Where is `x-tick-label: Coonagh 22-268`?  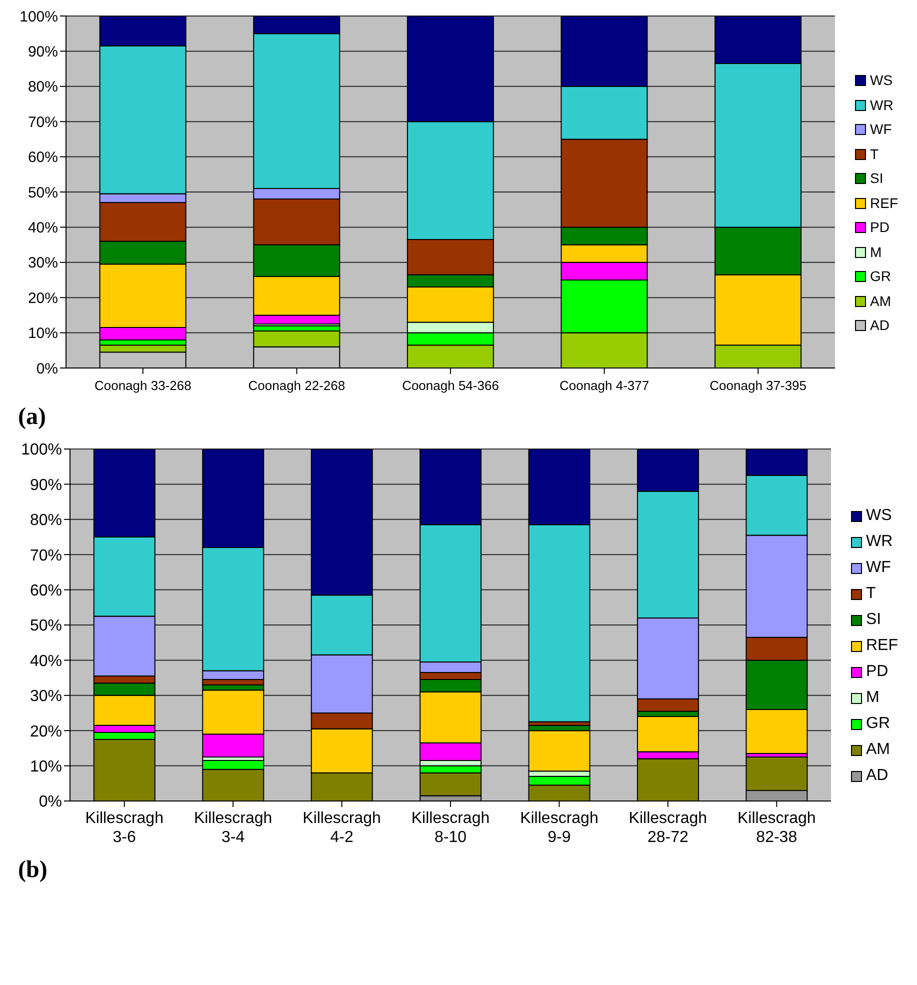 x-tick-label: Coonagh 22-268 is located at coordinates (297, 385).